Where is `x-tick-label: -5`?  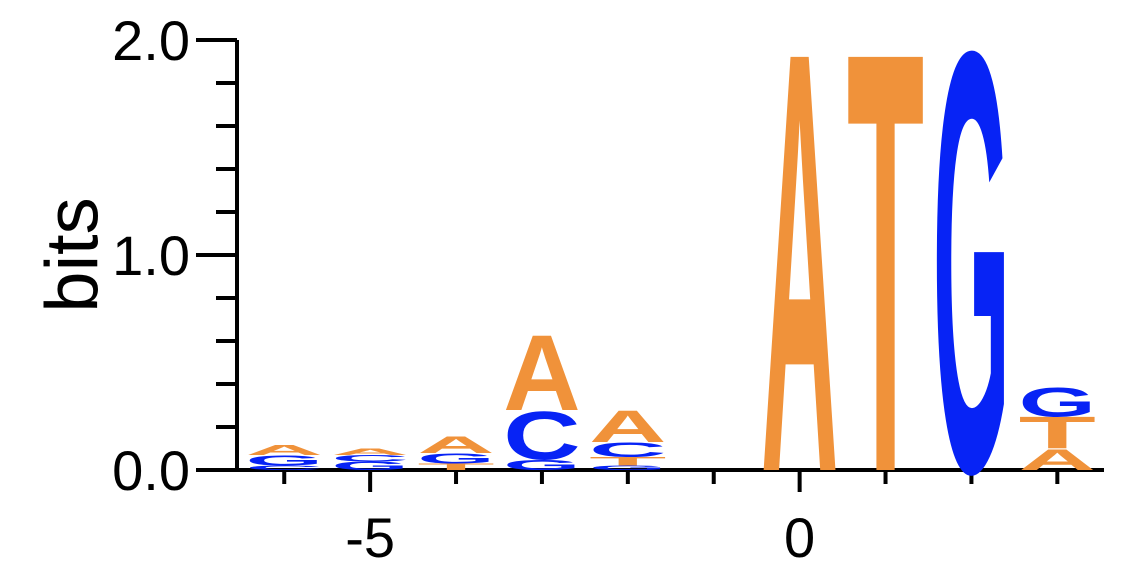
x-tick-label: -5 is located at coordinates (370, 537).